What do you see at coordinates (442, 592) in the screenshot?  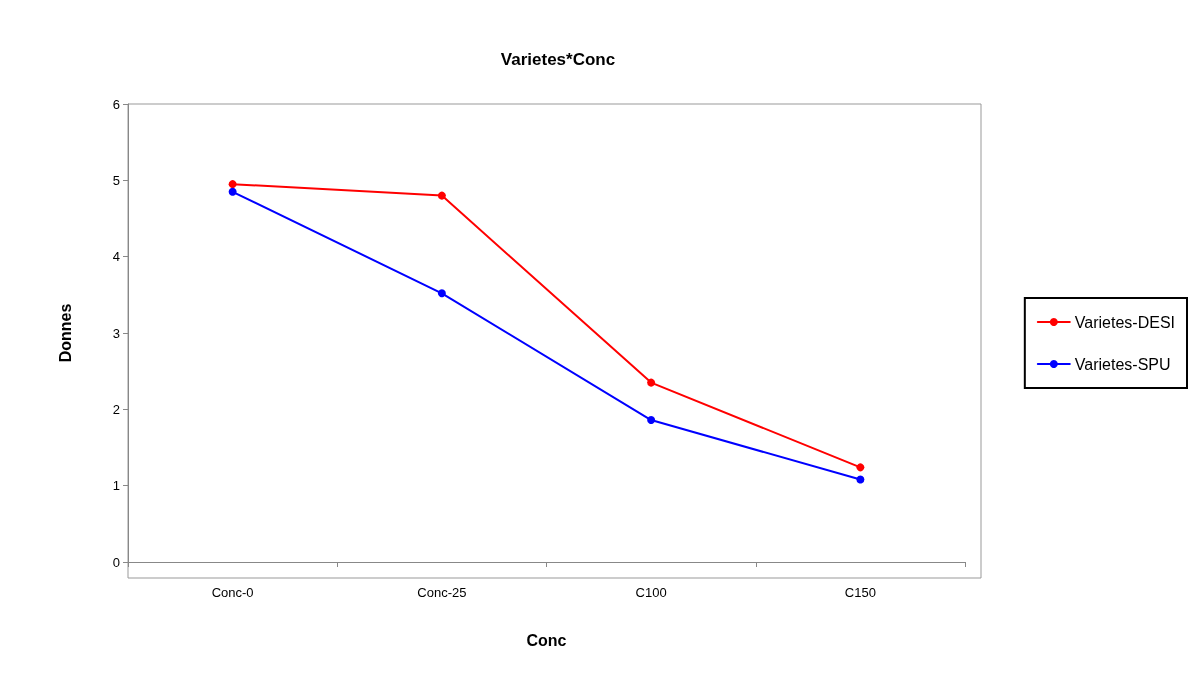 I see `x-tick-label: Conc-25` at bounding box center [442, 592].